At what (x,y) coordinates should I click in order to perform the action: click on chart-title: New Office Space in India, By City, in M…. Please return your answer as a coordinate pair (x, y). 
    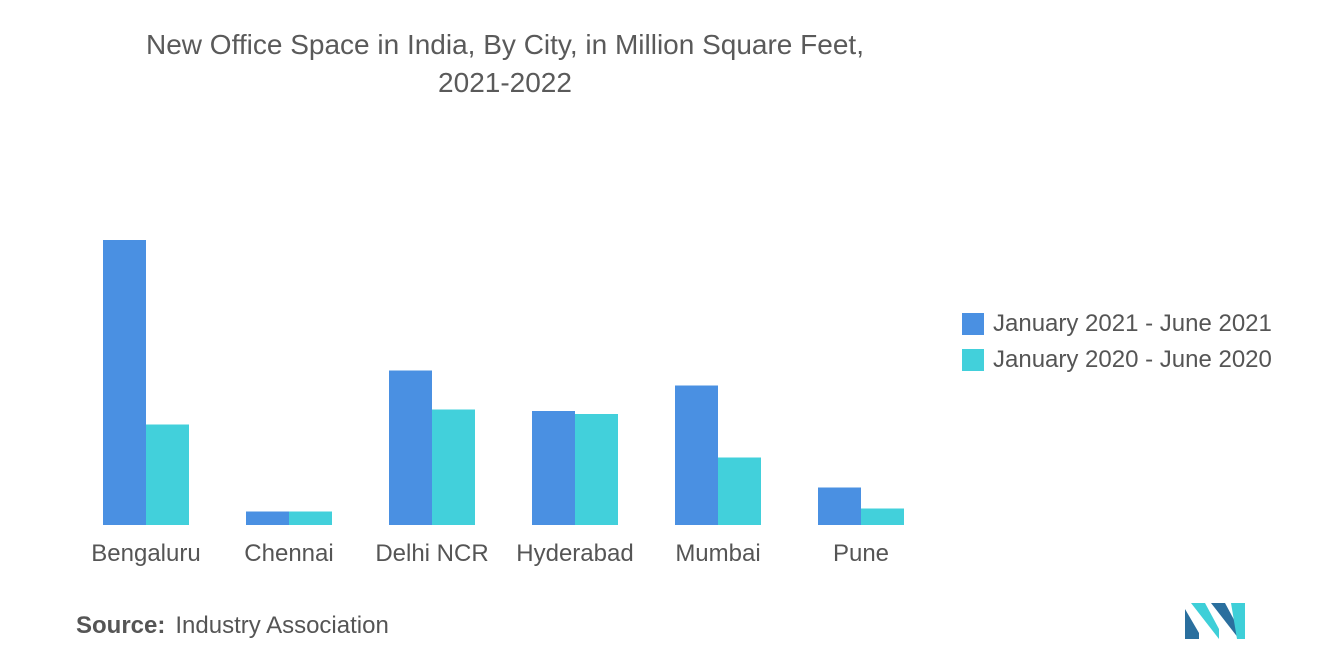
    Looking at the image, I should click on (505, 64).